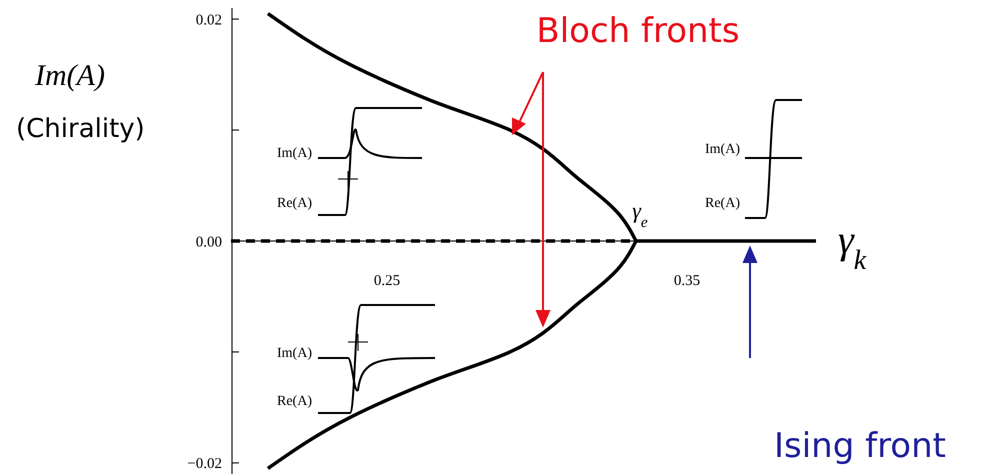 The image size is (997, 475). Describe the element at coordinates (204, 464) in the screenshot. I see `y-tick-label: −0.02` at that location.